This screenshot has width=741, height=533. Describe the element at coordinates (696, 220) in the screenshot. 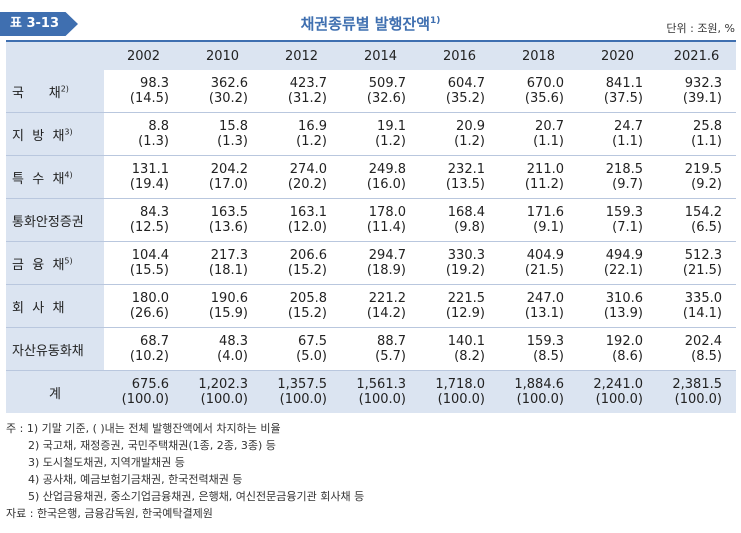

I see `value-cell: 154.2 (6.5)` at that location.